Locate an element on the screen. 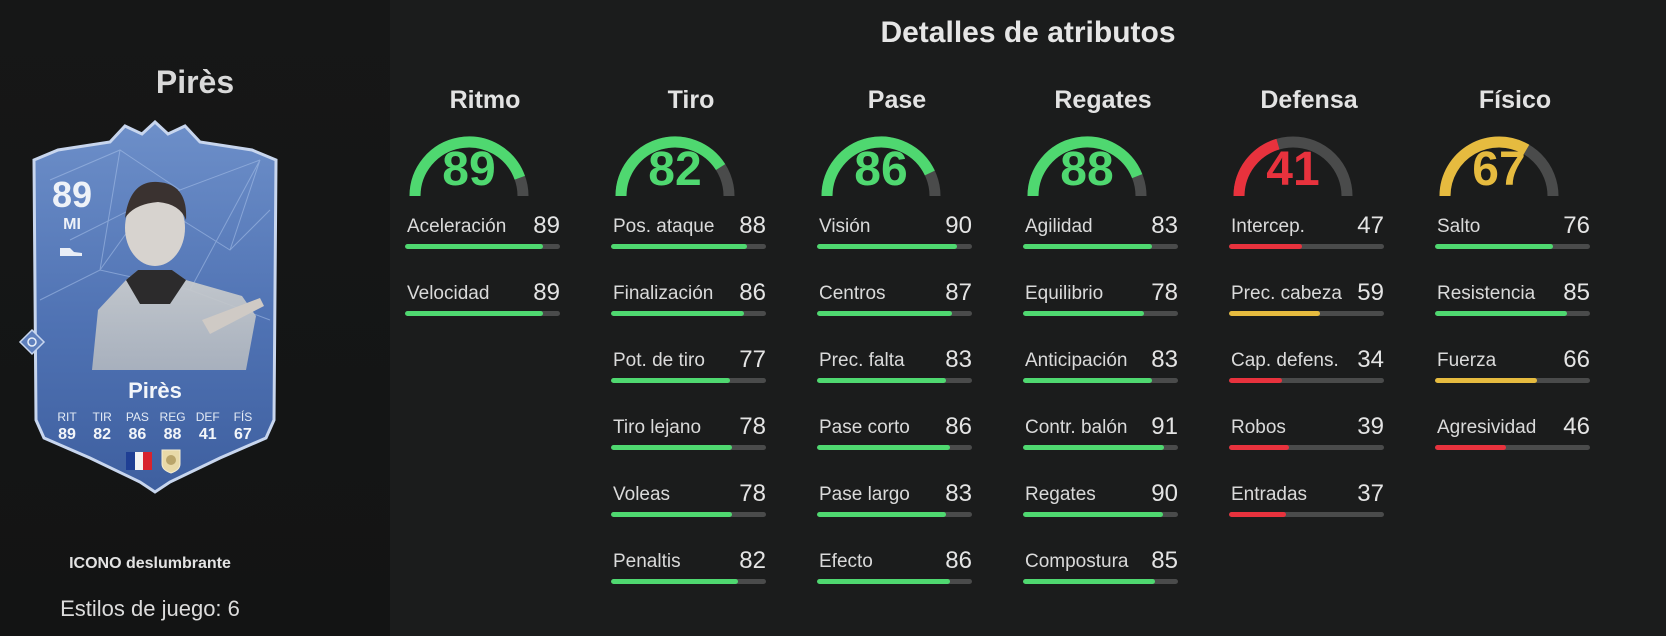  card-stat: DEF 41 is located at coordinates (208, 427).